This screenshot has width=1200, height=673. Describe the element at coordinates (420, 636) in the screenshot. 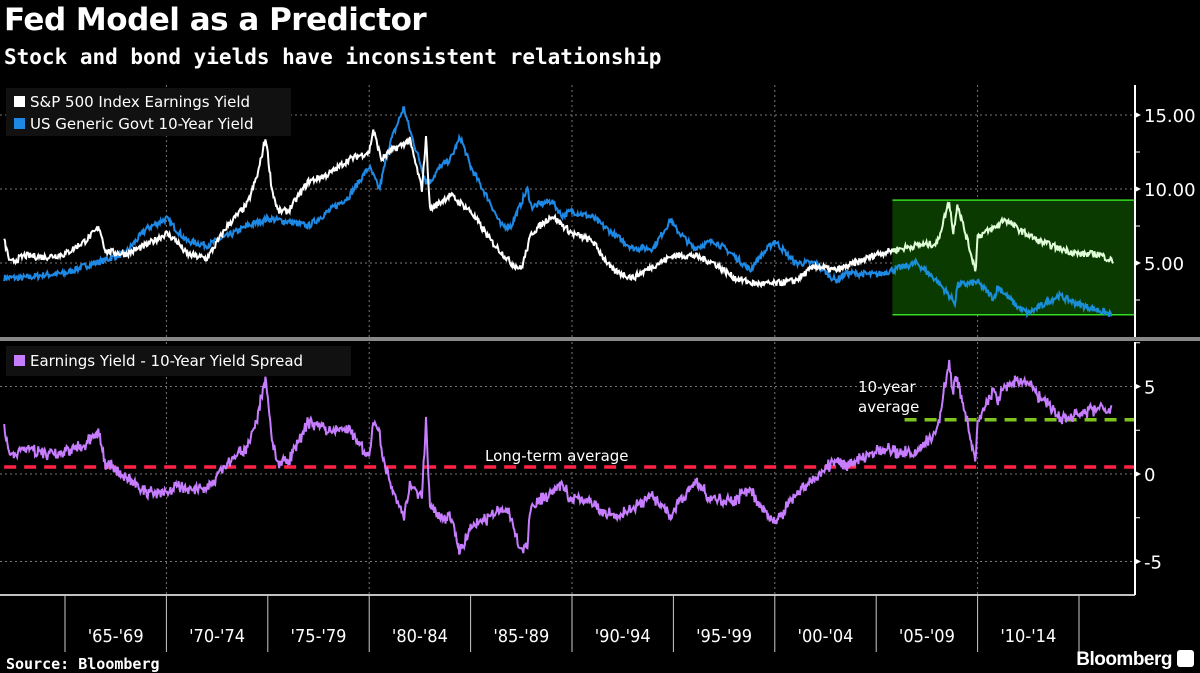

I see `x-tick-label: '80-'84` at that location.